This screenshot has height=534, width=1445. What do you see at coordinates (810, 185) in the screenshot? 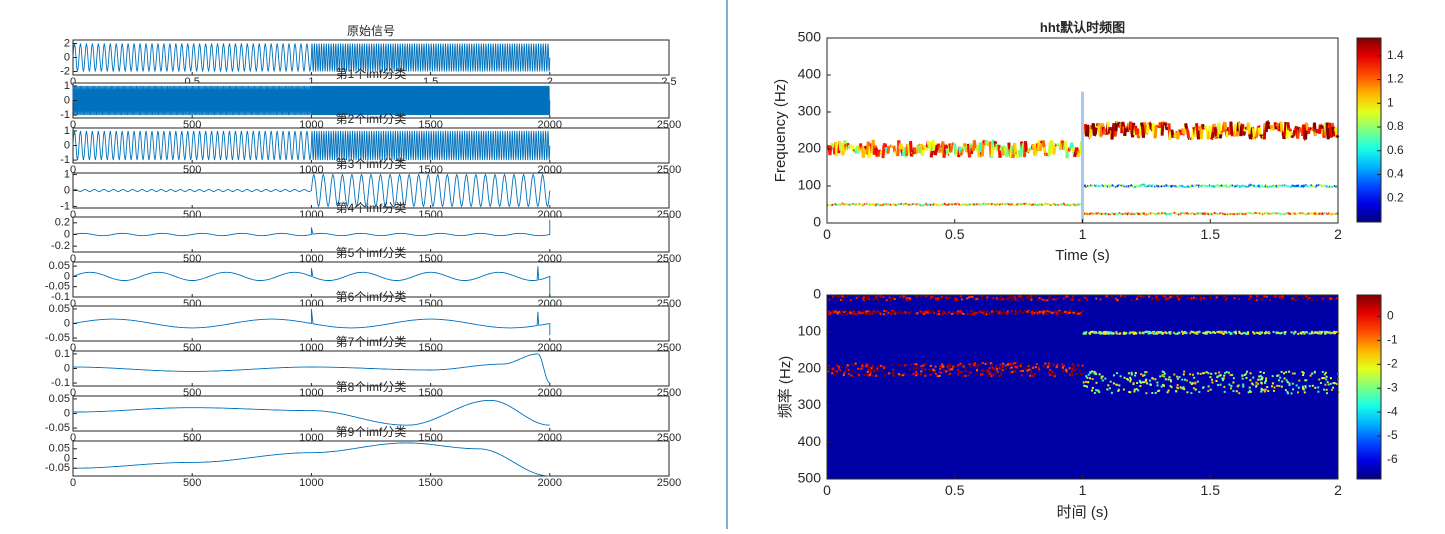
I see `y-tick-label: 100` at bounding box center [810, 185].